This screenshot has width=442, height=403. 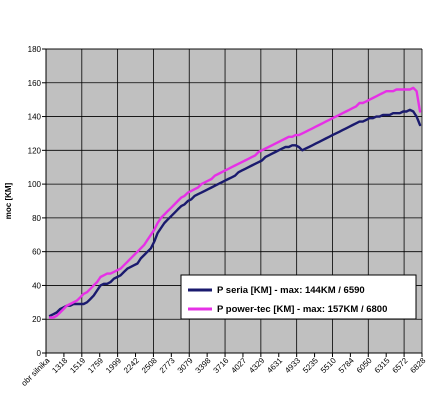 I want to click on x-tick-label: 2242, so click(x=131, y=365).